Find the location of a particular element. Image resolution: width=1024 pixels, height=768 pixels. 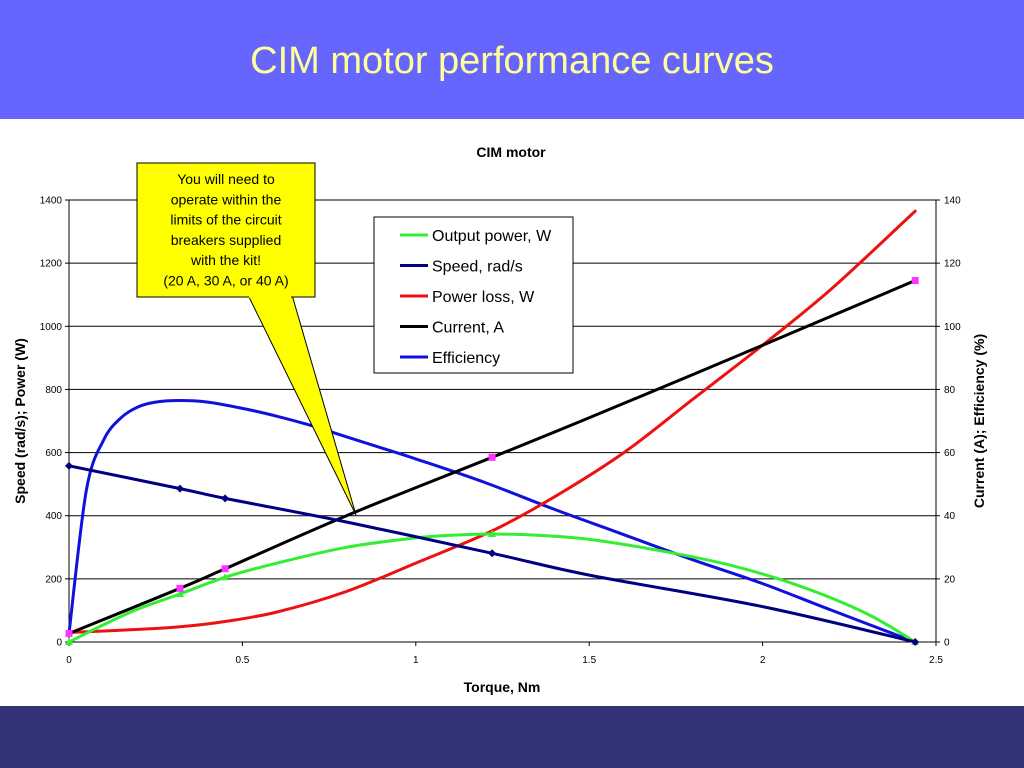

y-left-tick-label: 1400 is located at coordinates (51, 201).